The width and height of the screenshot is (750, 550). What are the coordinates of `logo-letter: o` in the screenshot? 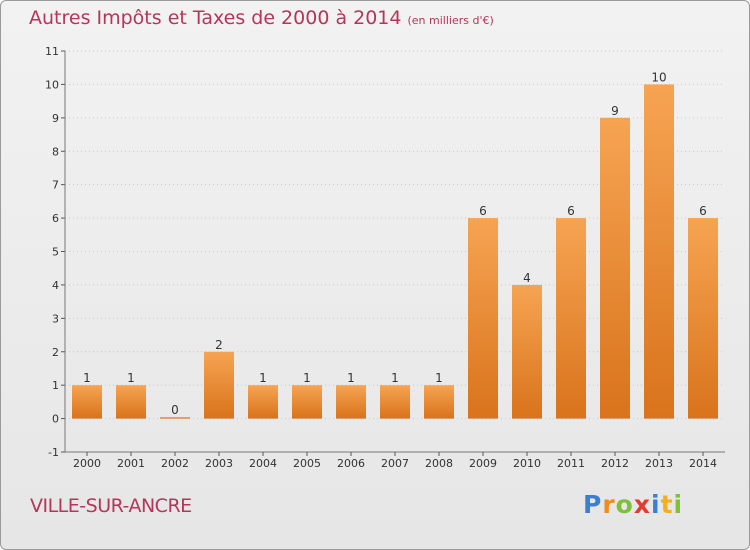 It's located at (624, 504).